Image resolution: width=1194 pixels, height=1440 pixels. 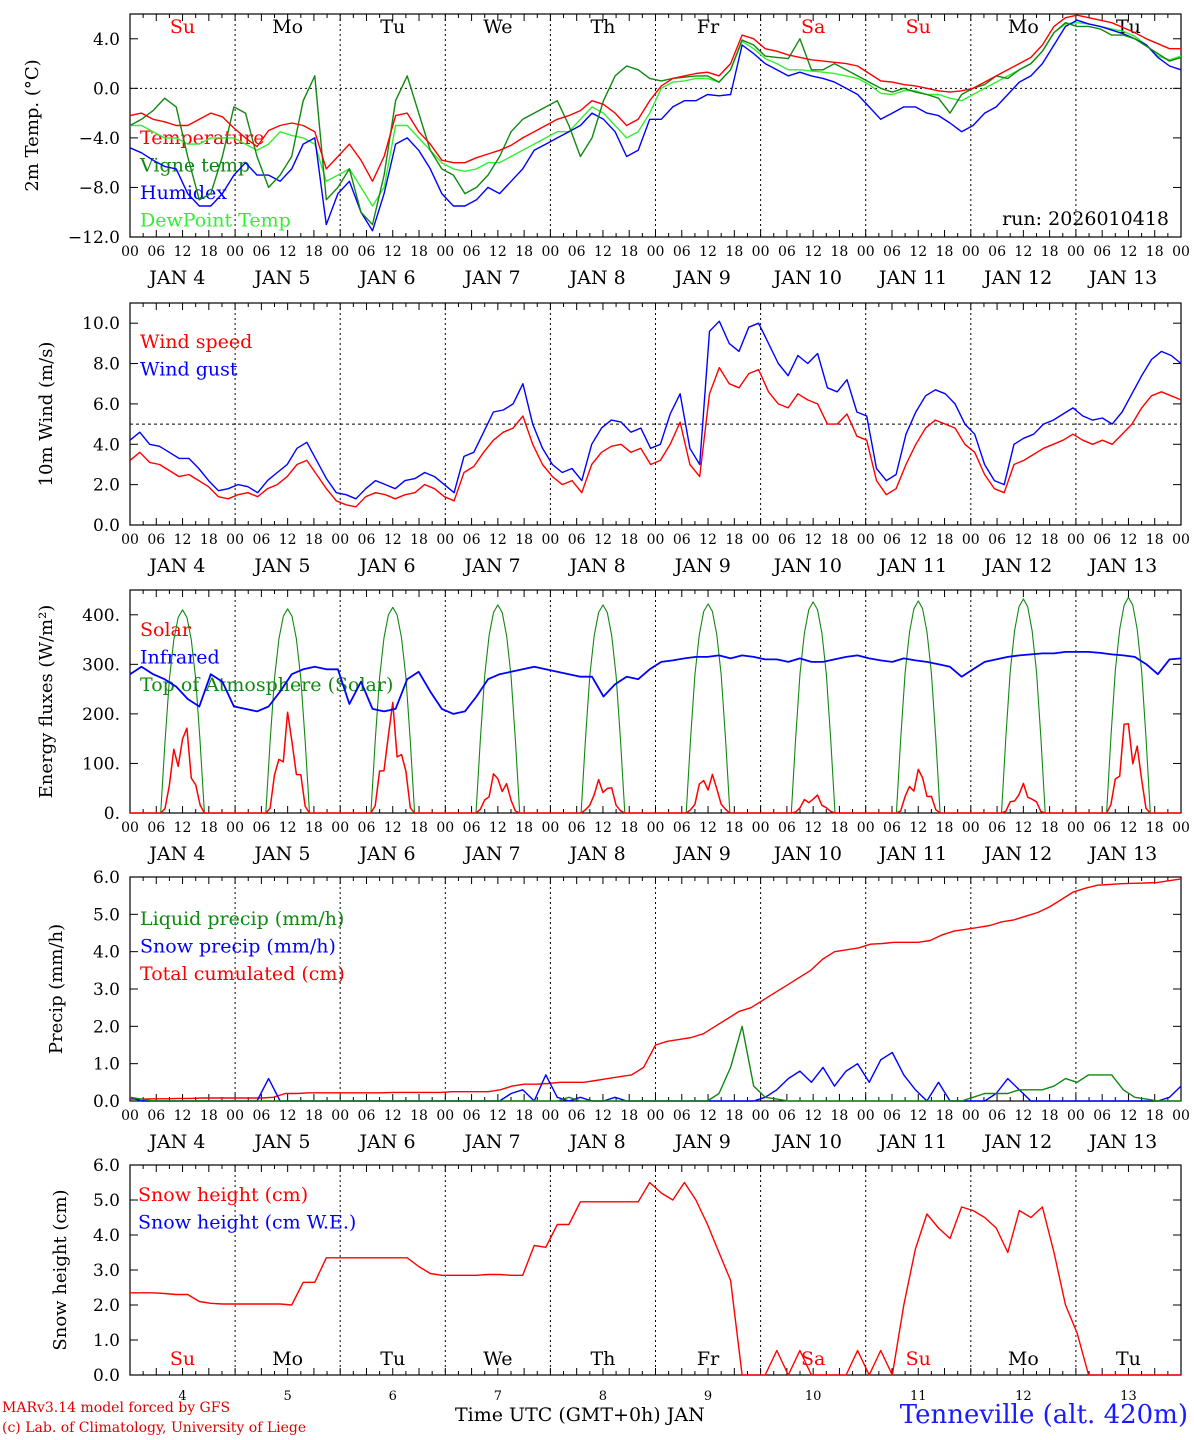 I want to click on y-axis-label: Precip (mm/h), so click(x=56, y=989).